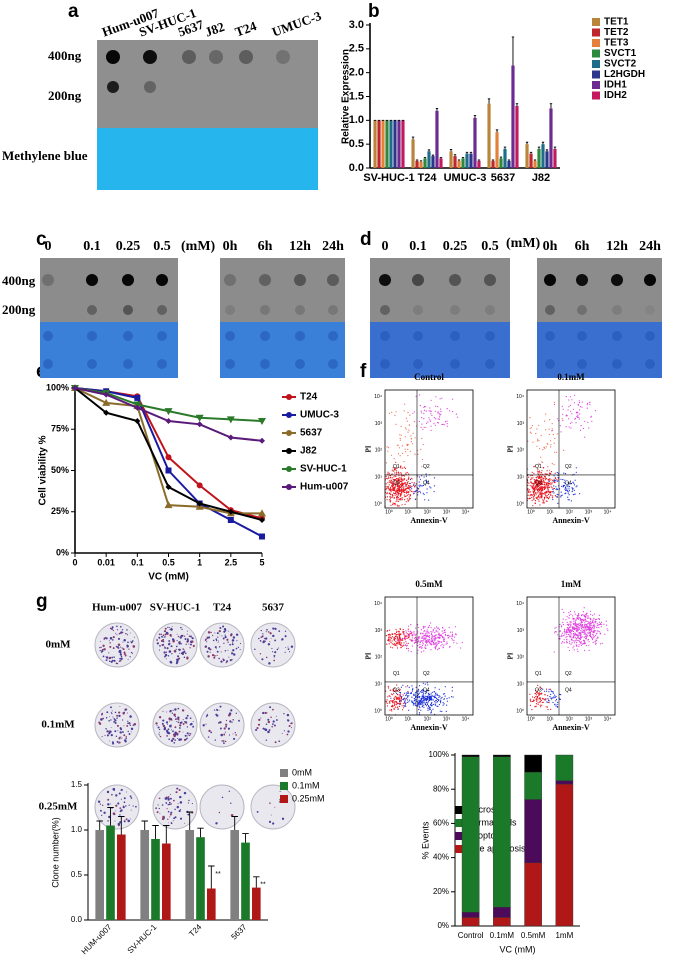  I want to click on y-tick-label: 60%, so click(441, 823).